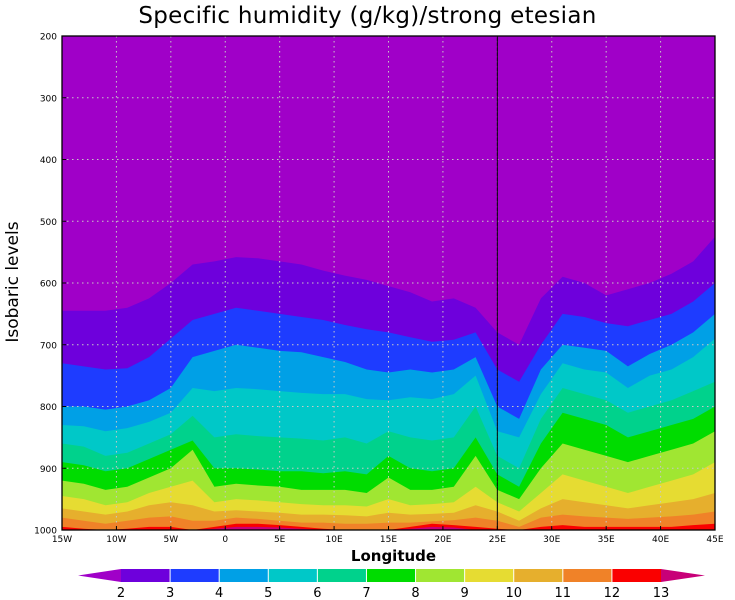 Image resolution: width=735 pixels, height=600 pixels. Describe the element at coordinates (48, 470) in the screenshot. I see `y-tick-label: 900` at that location.